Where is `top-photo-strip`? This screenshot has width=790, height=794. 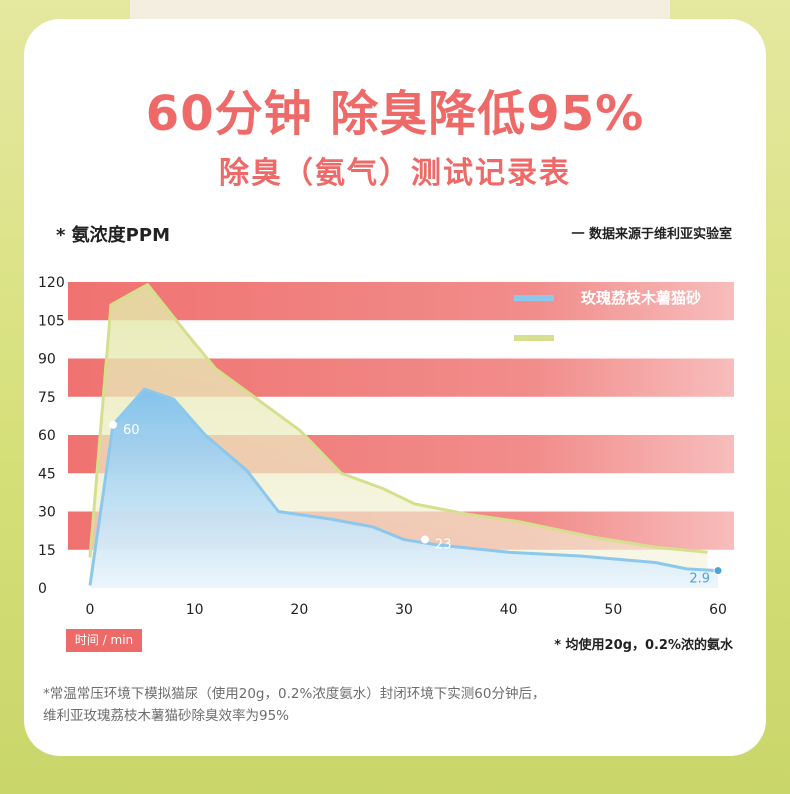
top-photo-strip is located at coordinates (400, 10).